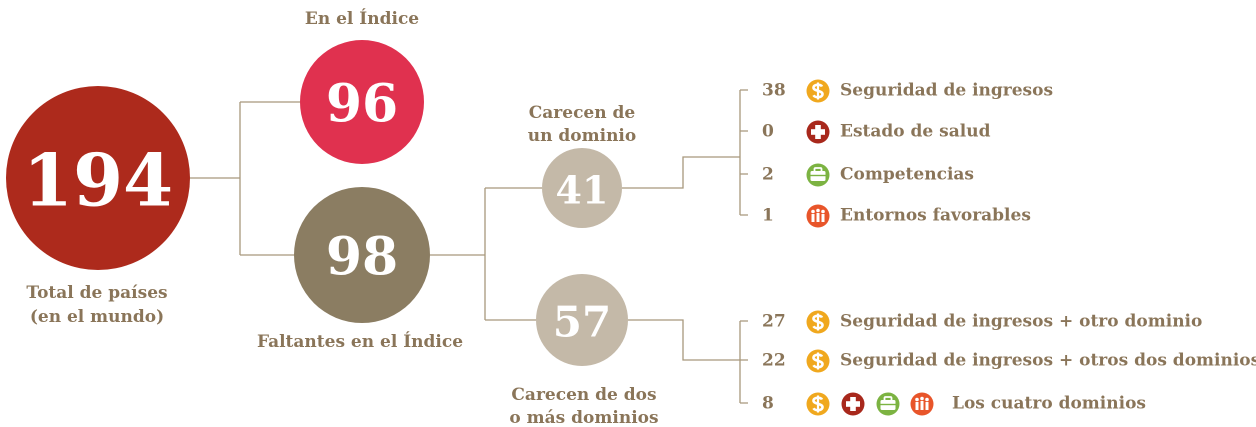 The image size is (1256, 427). Describe the element at coordinates (946, 91) in the screenshot. I see `item-label: Seguridad de ingresos` at that location.